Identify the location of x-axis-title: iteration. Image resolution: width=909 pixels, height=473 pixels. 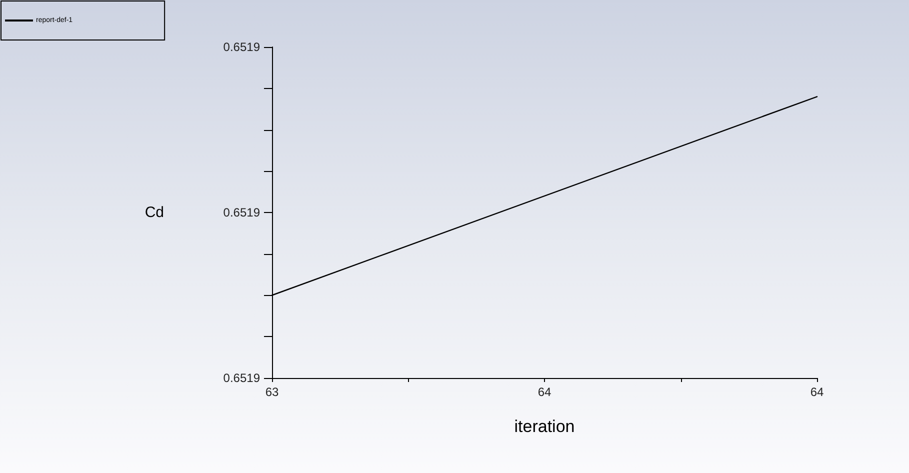
(544, 426).